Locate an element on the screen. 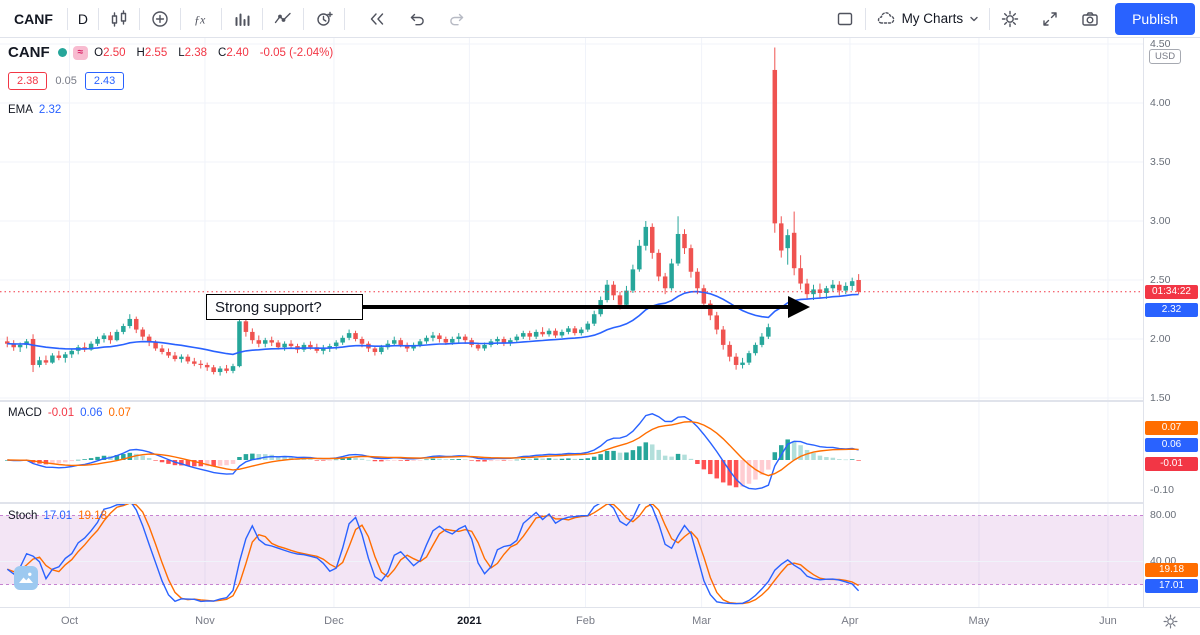  alert-clock-icon is located at coordinates (325, 18).